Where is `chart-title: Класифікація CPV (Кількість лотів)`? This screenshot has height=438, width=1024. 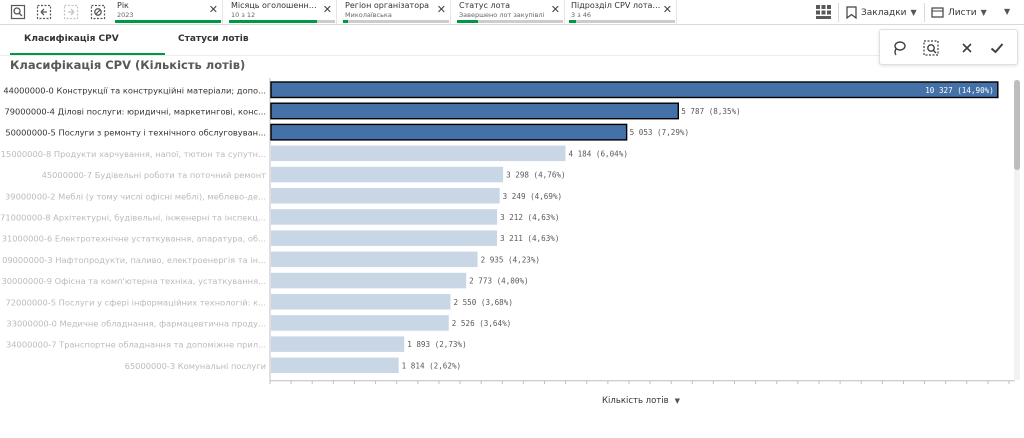 chart-title: Класифікація CPV (Кількість лотів) is located at coordinates (128, 65).